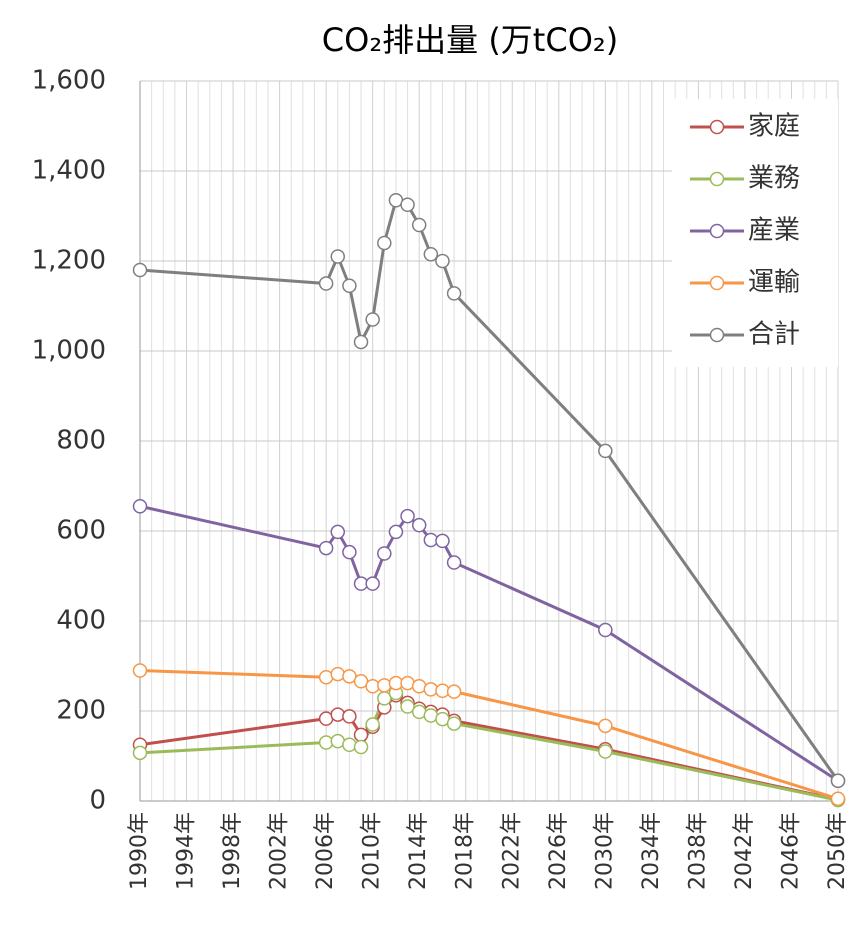 The width and height of the screenshot is (859, 936). What do you see at coordinates (651, 851) in the screenshot?
I see `x-tick-label: 2034年` at bounding box center [651, 851].